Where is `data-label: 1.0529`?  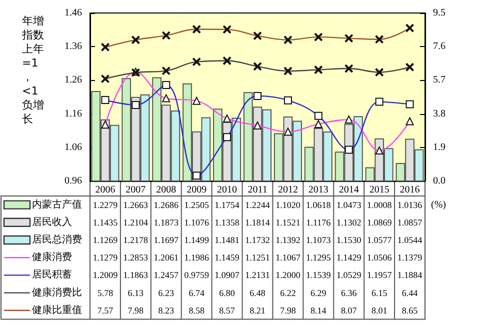 data-label: 1.0529 is located at coordinates (349, 275).